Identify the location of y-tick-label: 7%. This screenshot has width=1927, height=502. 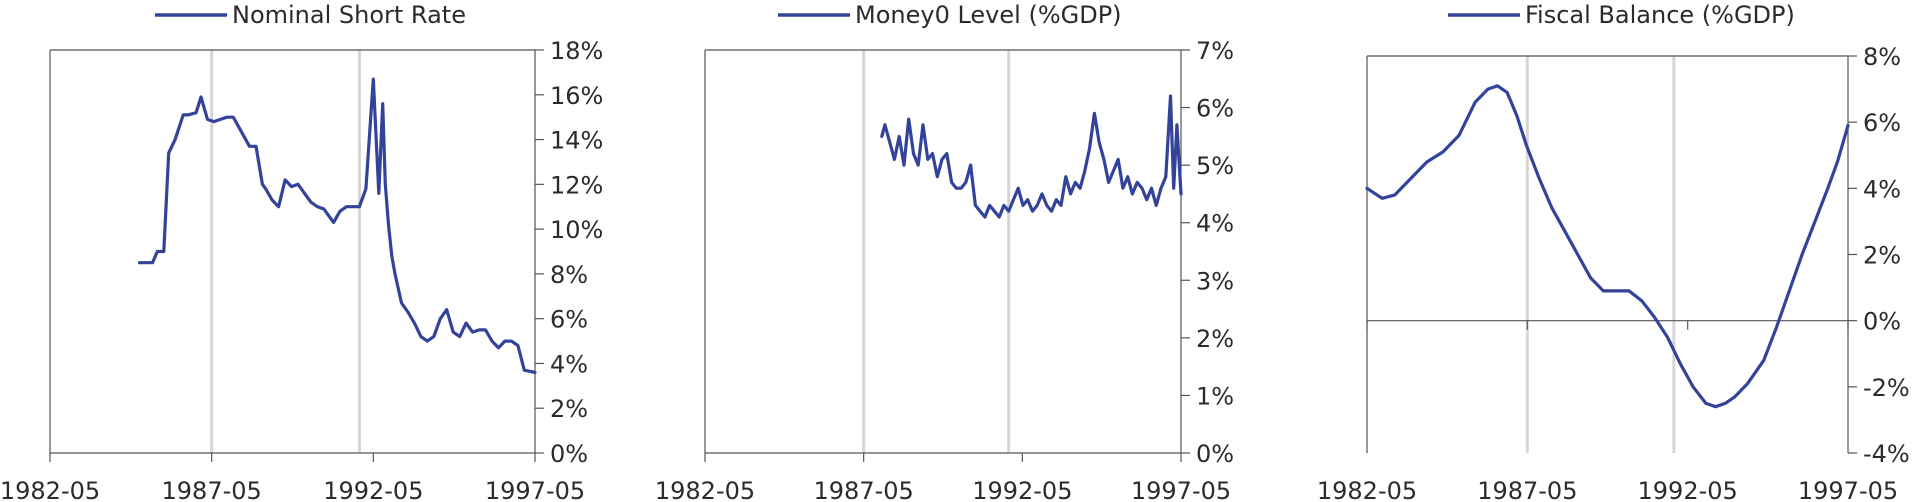
(1215, 51).